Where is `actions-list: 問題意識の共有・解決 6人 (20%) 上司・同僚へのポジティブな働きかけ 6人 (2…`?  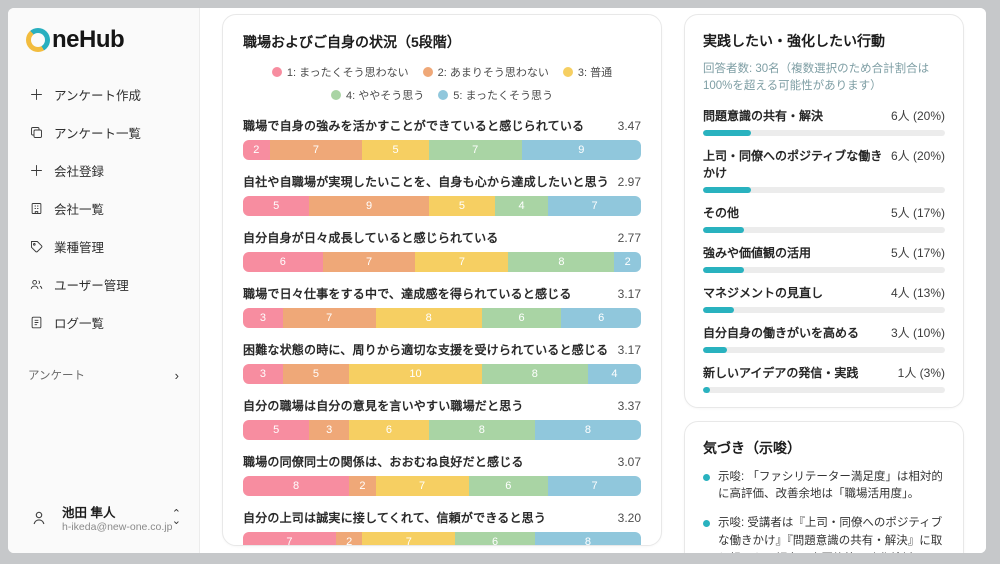 actions-list: 問題意識の共有・解決 6人 (20%) 上司・同僚へのポジティブな働きかけ 6人 (2… is located at coordinates (824, 250).